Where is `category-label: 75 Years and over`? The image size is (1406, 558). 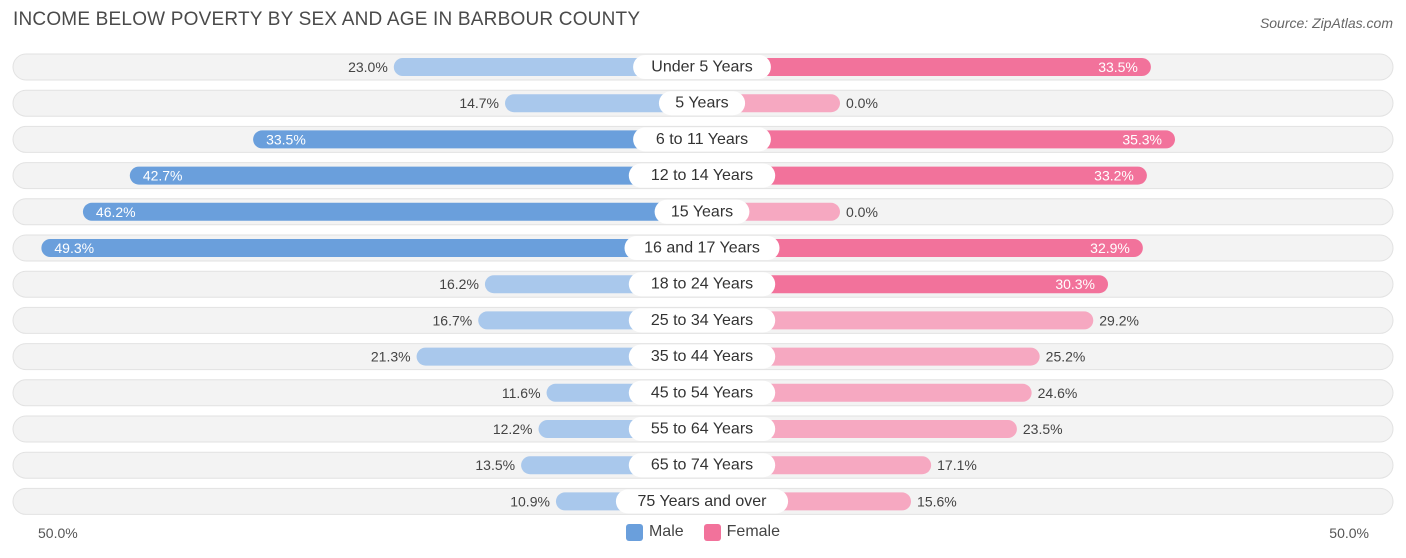
category-label: 75 Years and over is located at coordinates (703, 501).